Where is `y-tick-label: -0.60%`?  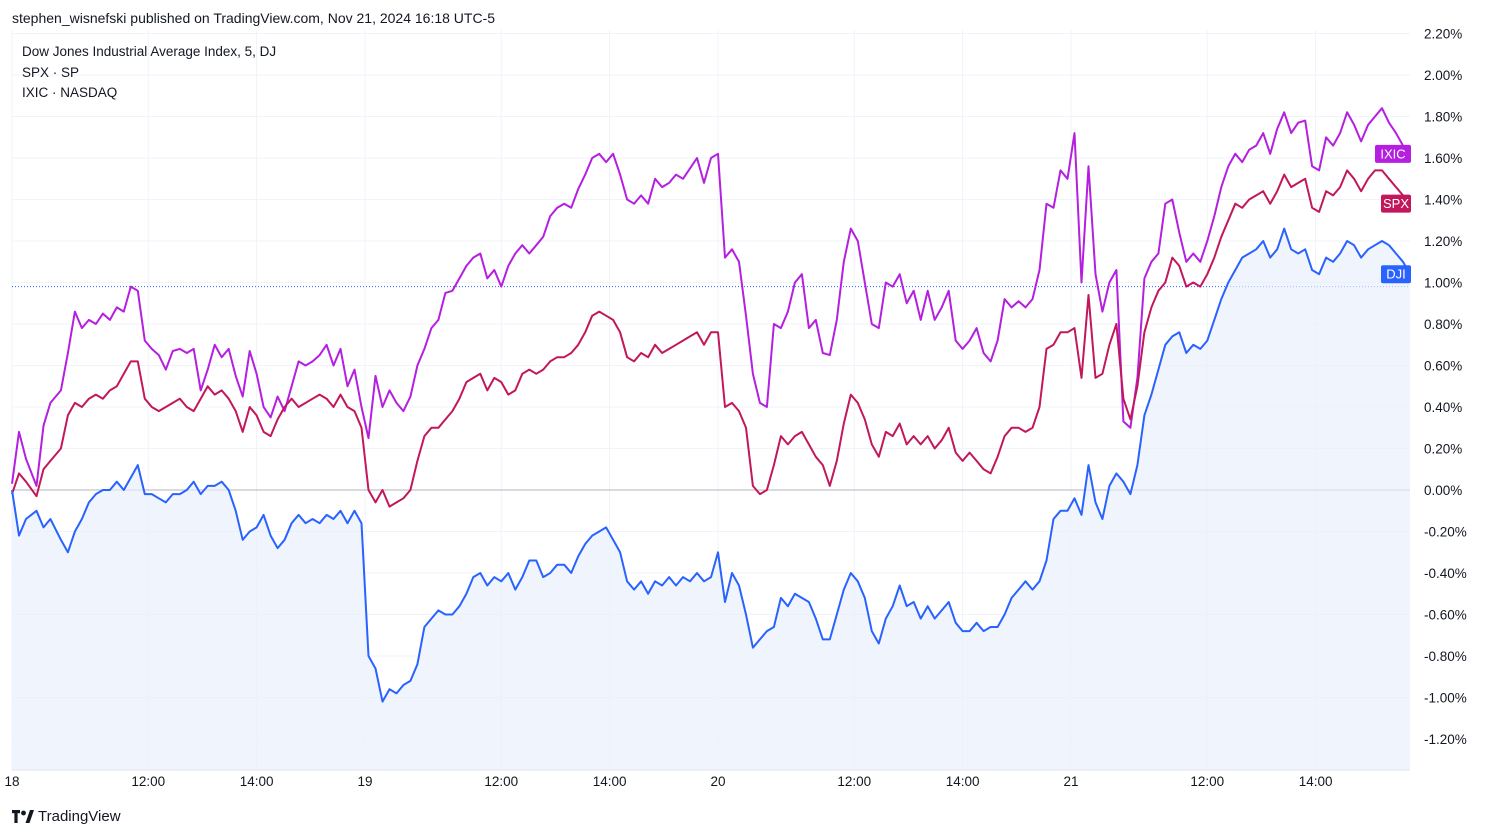
y-tick-label: -0.60% is located at coordinates (1445, 615).